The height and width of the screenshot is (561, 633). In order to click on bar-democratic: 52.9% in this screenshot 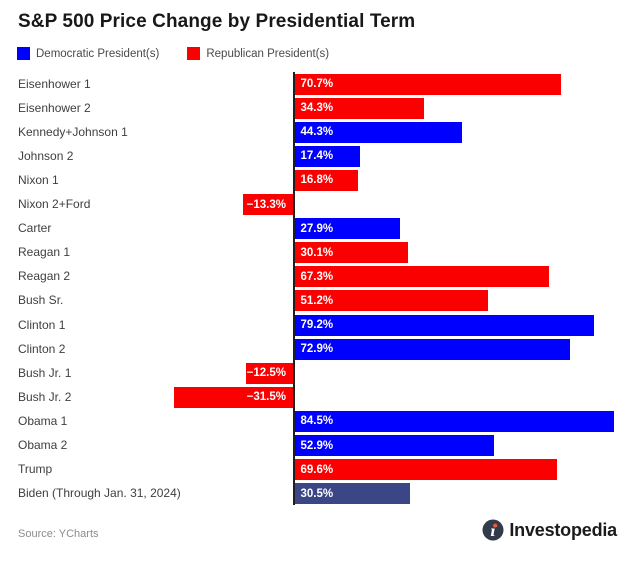, I will do `click(394, 445)`.